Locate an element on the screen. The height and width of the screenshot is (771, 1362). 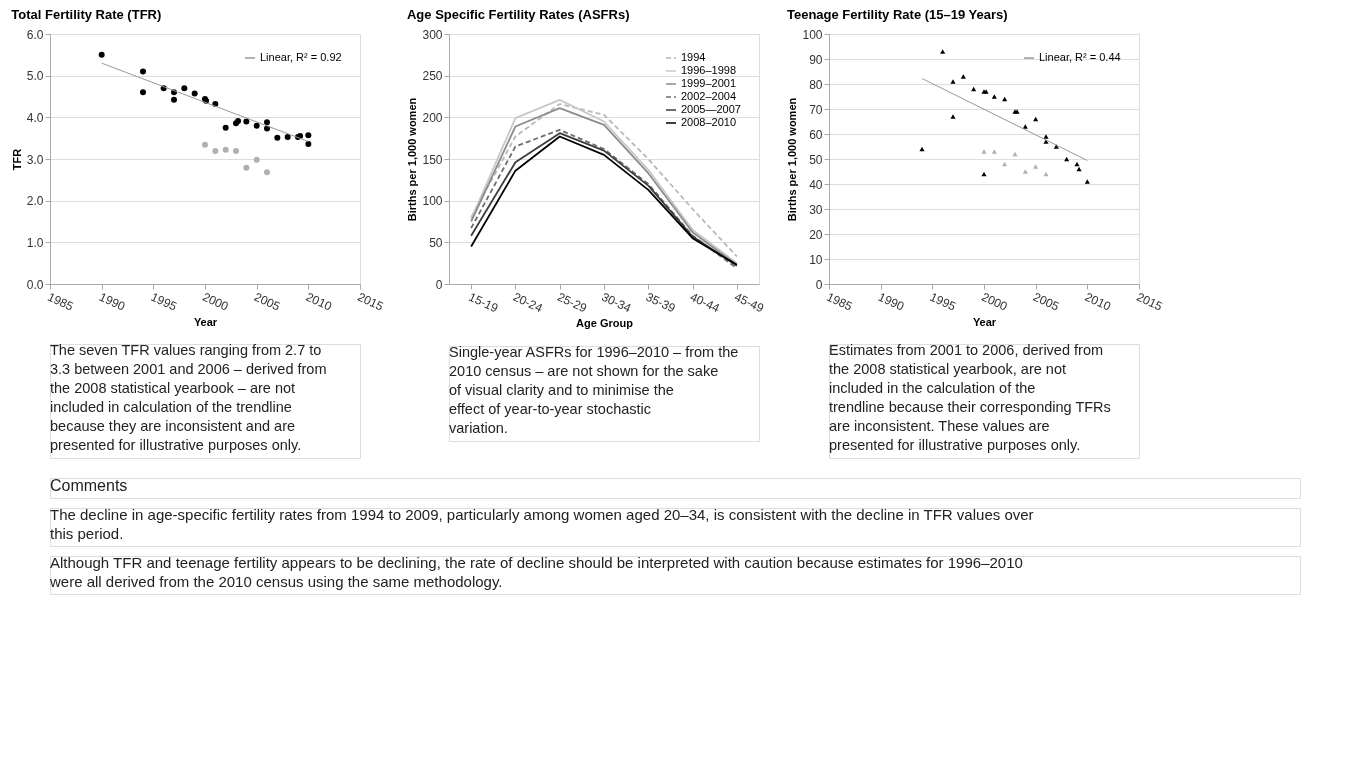
x-tick-label: 30-34 is located at coordinates (616, 302).